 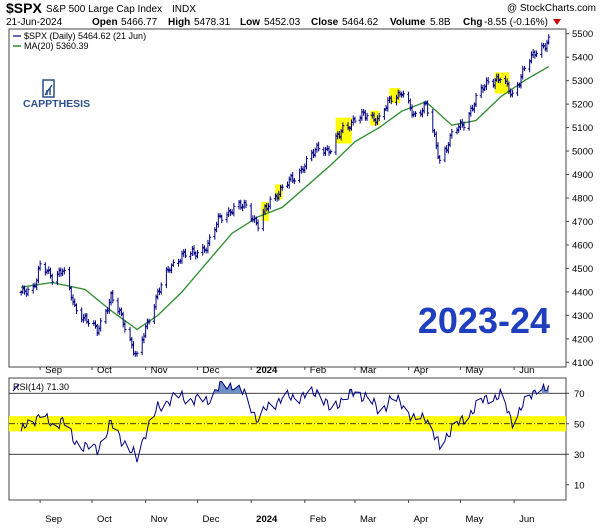 What do you see at coordinates (582, 316) in the screenshot?
I see `price-y-tick-label: 4300` at bounding box center [582, 316].